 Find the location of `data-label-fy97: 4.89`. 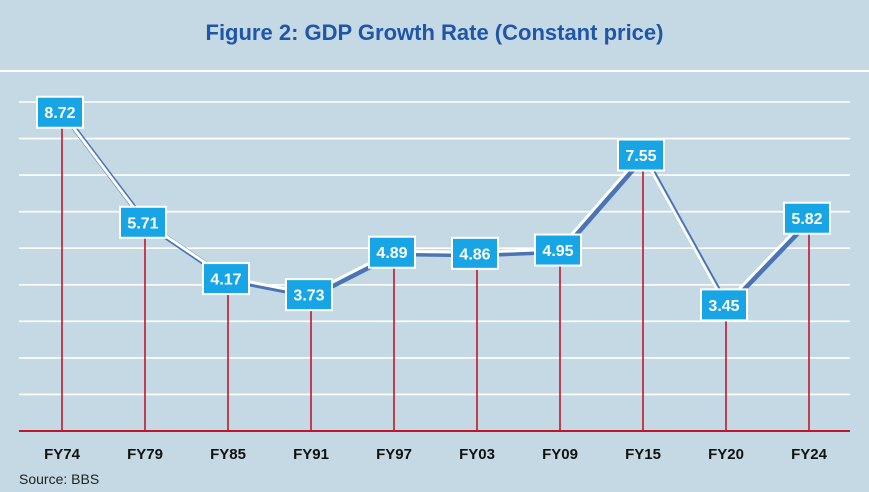

data-label-fy97: 4.89 is located at coordinates (392, 252).